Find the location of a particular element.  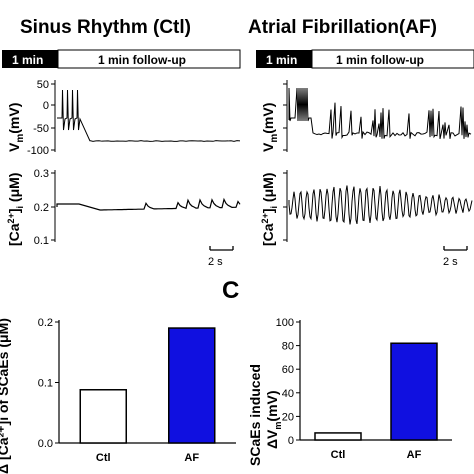

ca-trace-ctl is located at coordinates (148, 204).